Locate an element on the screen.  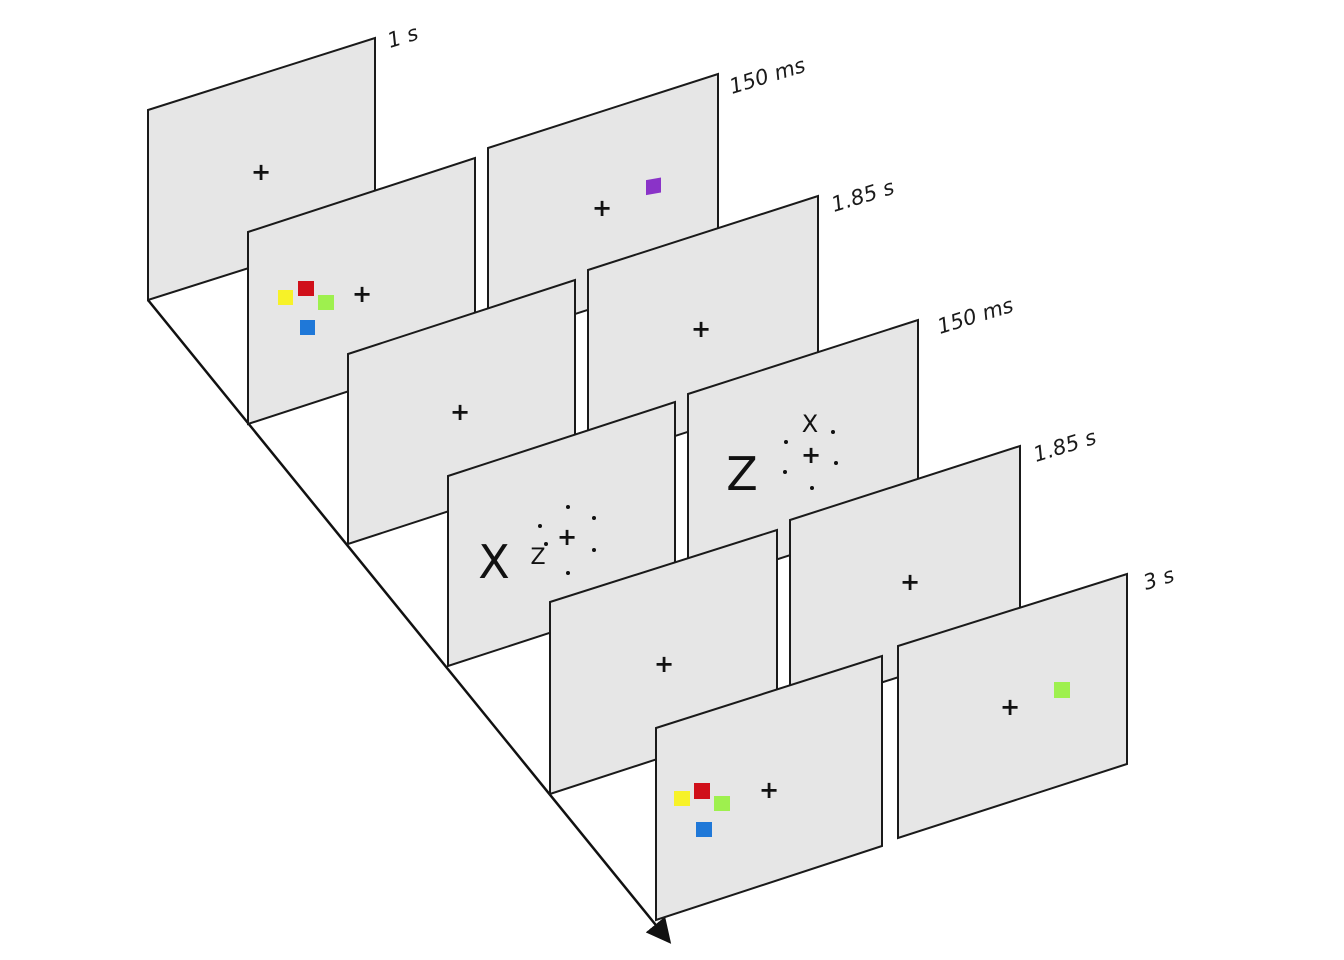
duration-label-search: 150 ms is located at coordinates (975, 316).